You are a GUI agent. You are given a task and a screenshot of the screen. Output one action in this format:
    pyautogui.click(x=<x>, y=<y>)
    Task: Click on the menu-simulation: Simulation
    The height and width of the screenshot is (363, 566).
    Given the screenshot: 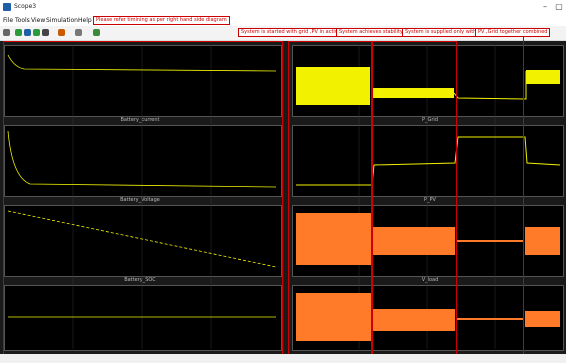 What is the action you would take?
    pyautogui.click(x=62, y=20)
    